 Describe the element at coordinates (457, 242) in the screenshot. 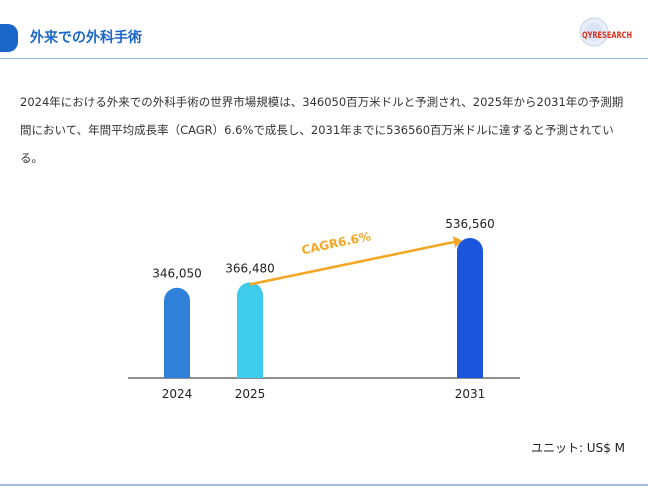

I see `cagr-arrowhead` at that location.